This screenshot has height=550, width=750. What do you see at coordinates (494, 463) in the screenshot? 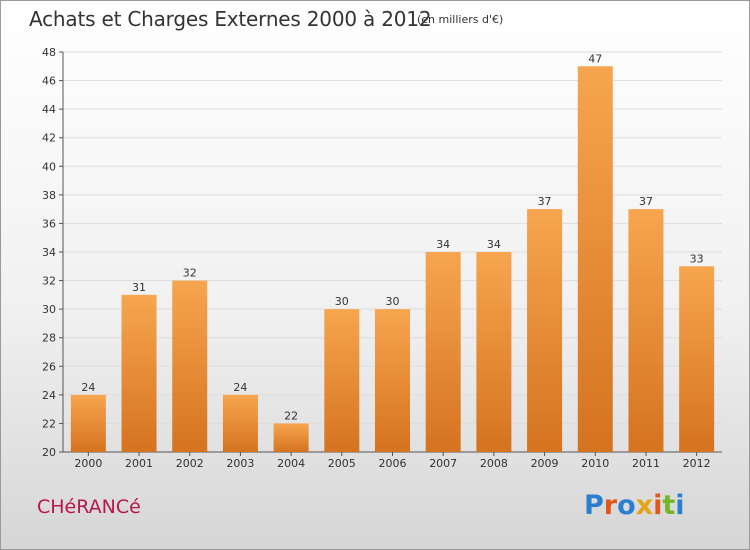
I see `x-tick-label-2008: 2008` at bounding box center [494, 463].